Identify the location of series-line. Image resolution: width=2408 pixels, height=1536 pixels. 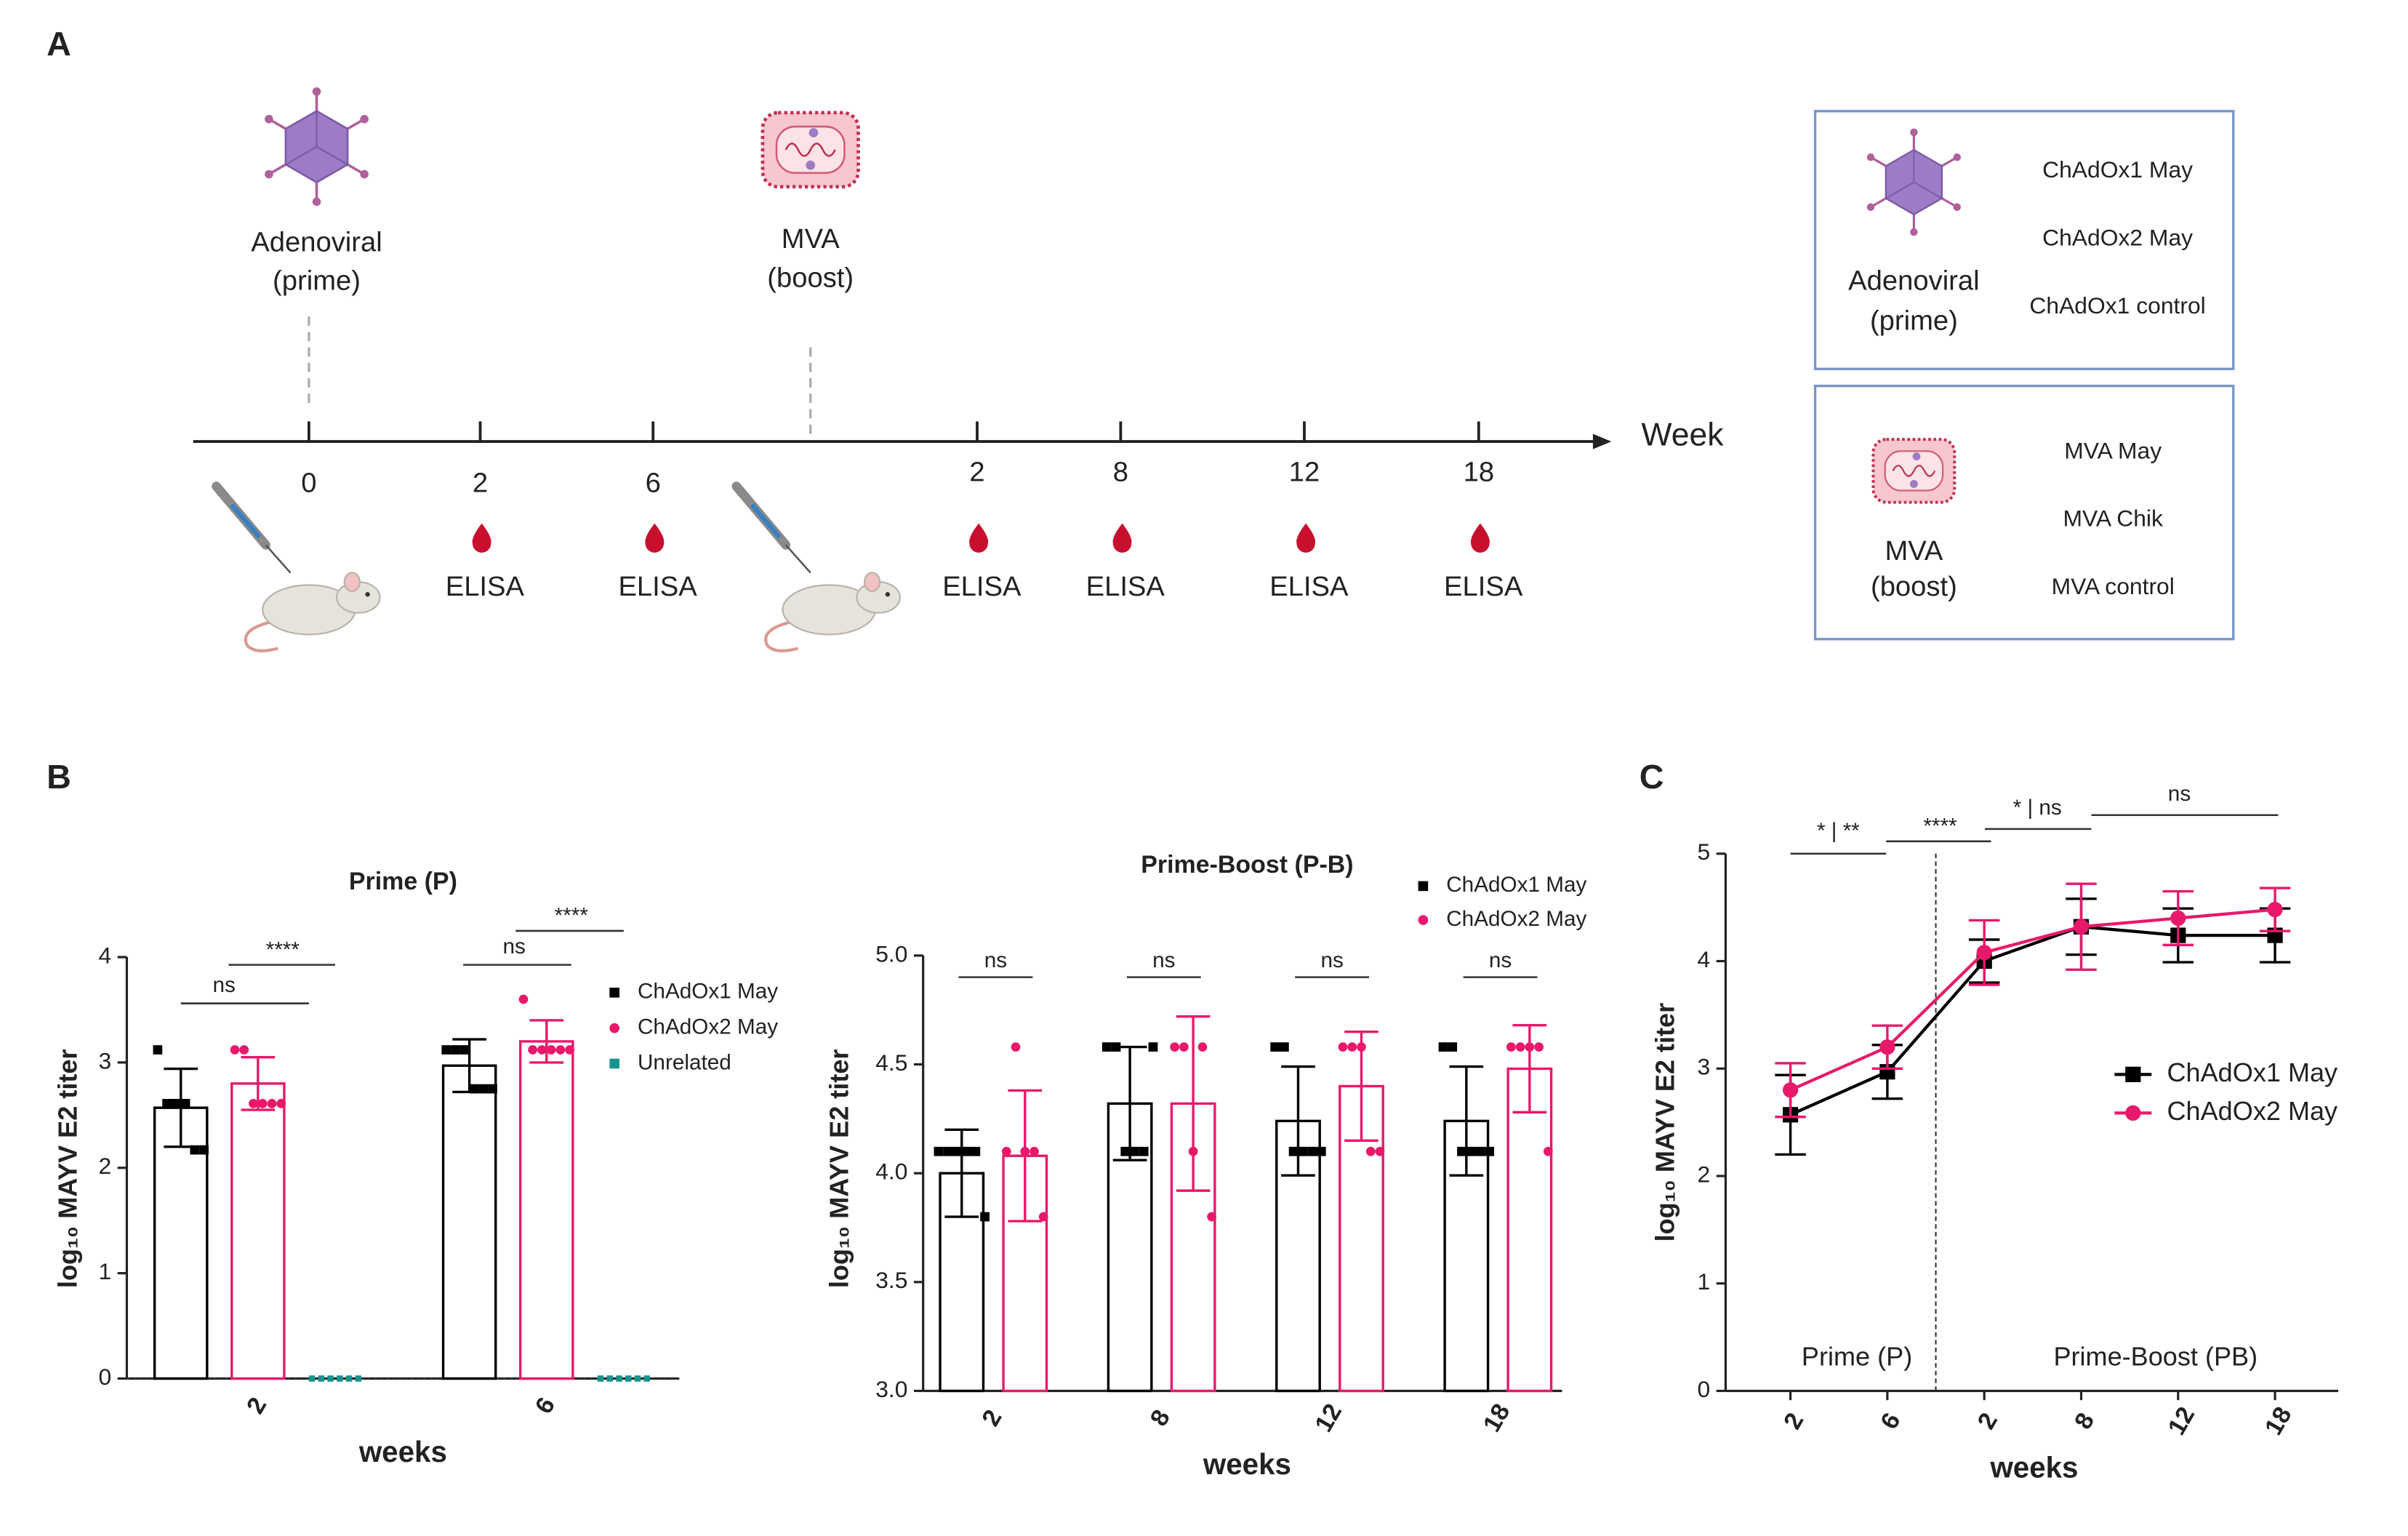
(2032, 1020).